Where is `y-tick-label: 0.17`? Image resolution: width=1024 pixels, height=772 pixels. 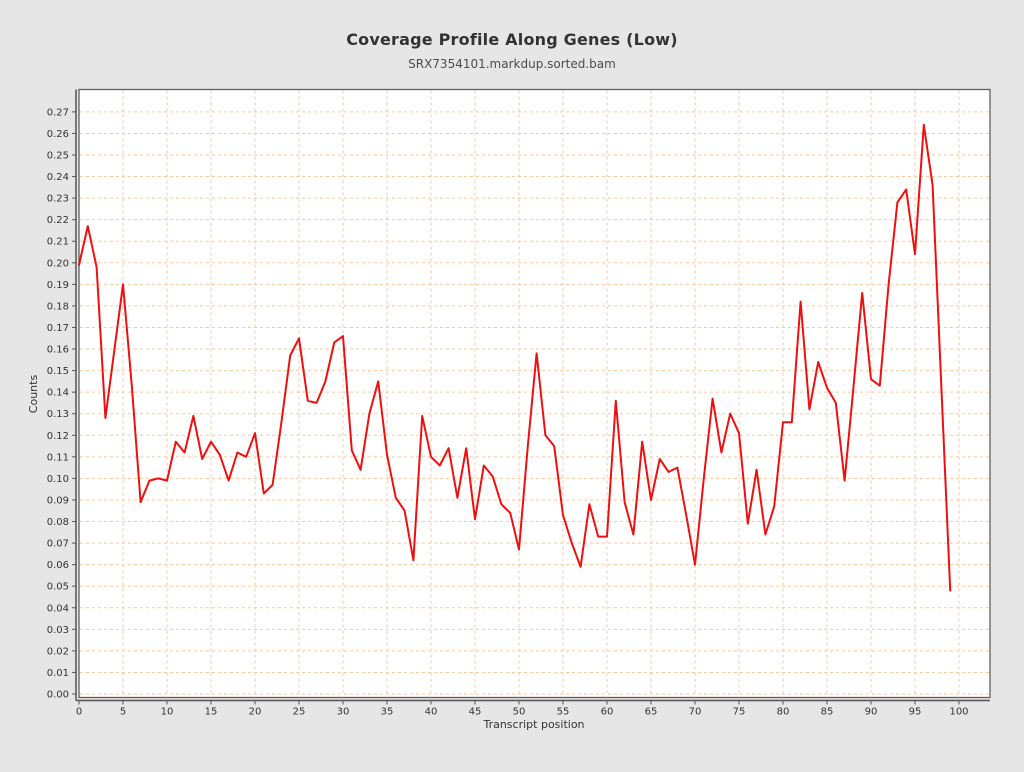
y-tick-label: 0.17 is located at coordinates (58, 328).